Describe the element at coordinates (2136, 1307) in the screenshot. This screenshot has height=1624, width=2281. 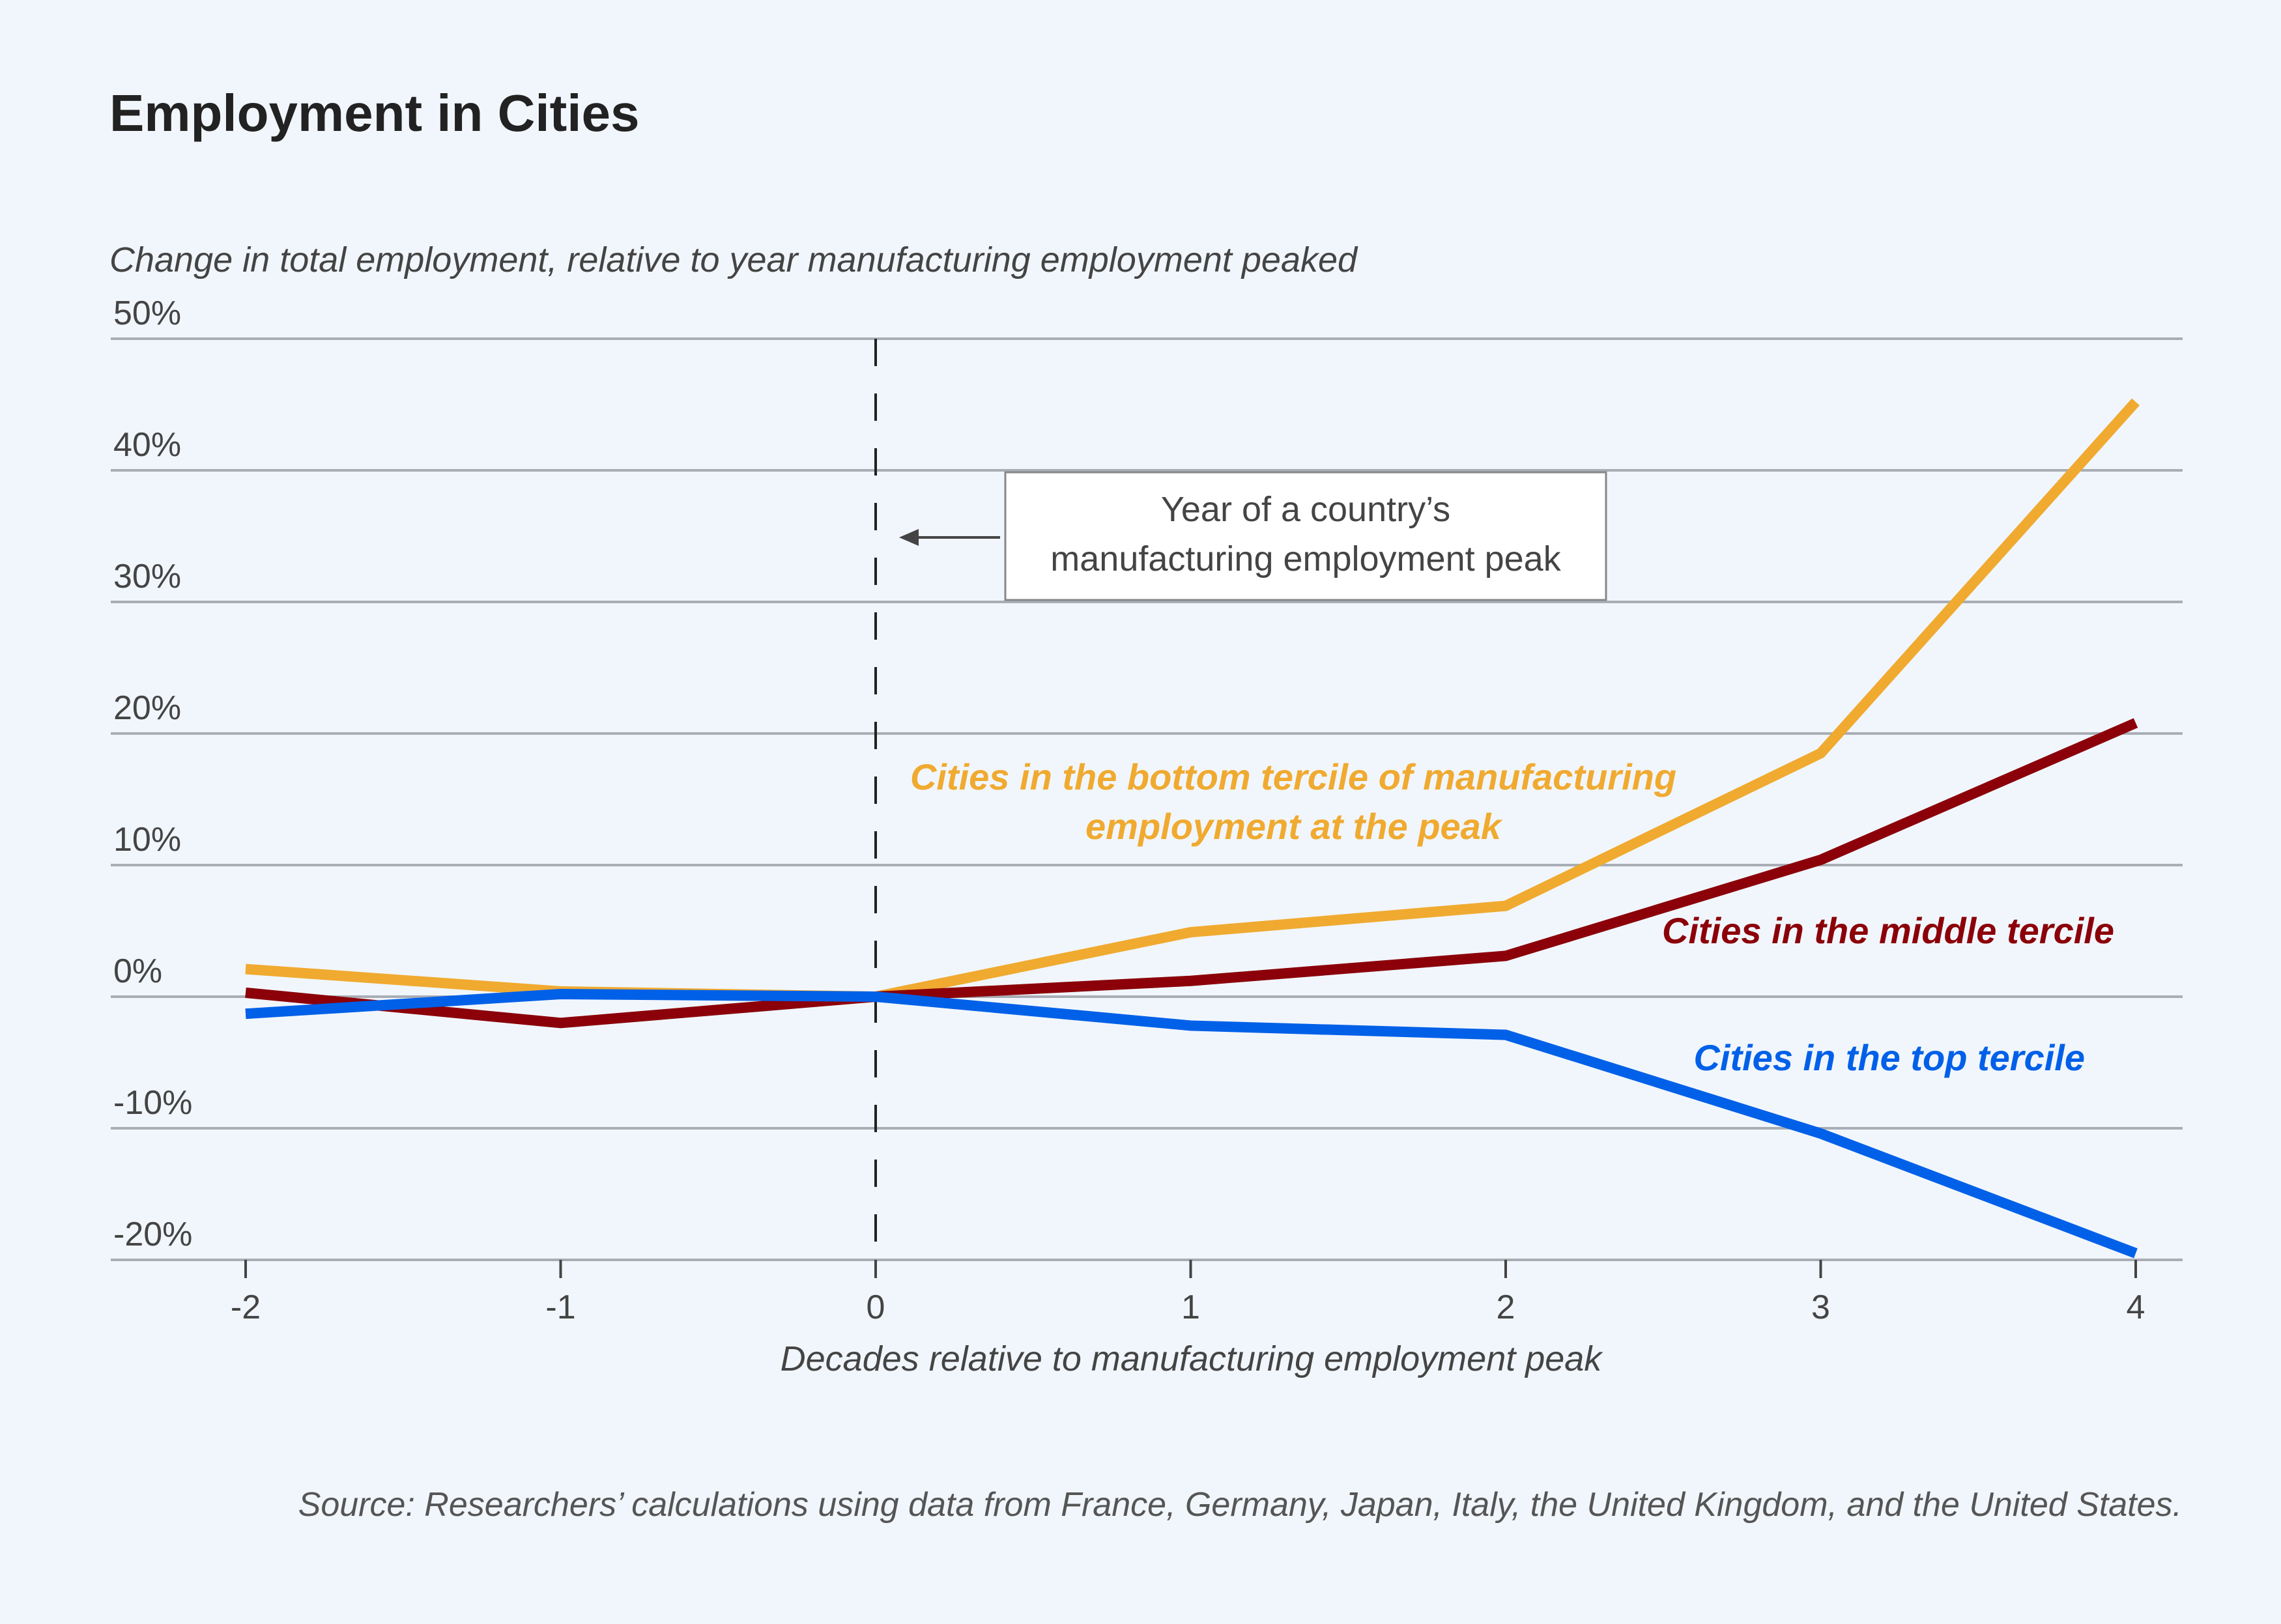
I see `x-tick-label: 4` at that location.